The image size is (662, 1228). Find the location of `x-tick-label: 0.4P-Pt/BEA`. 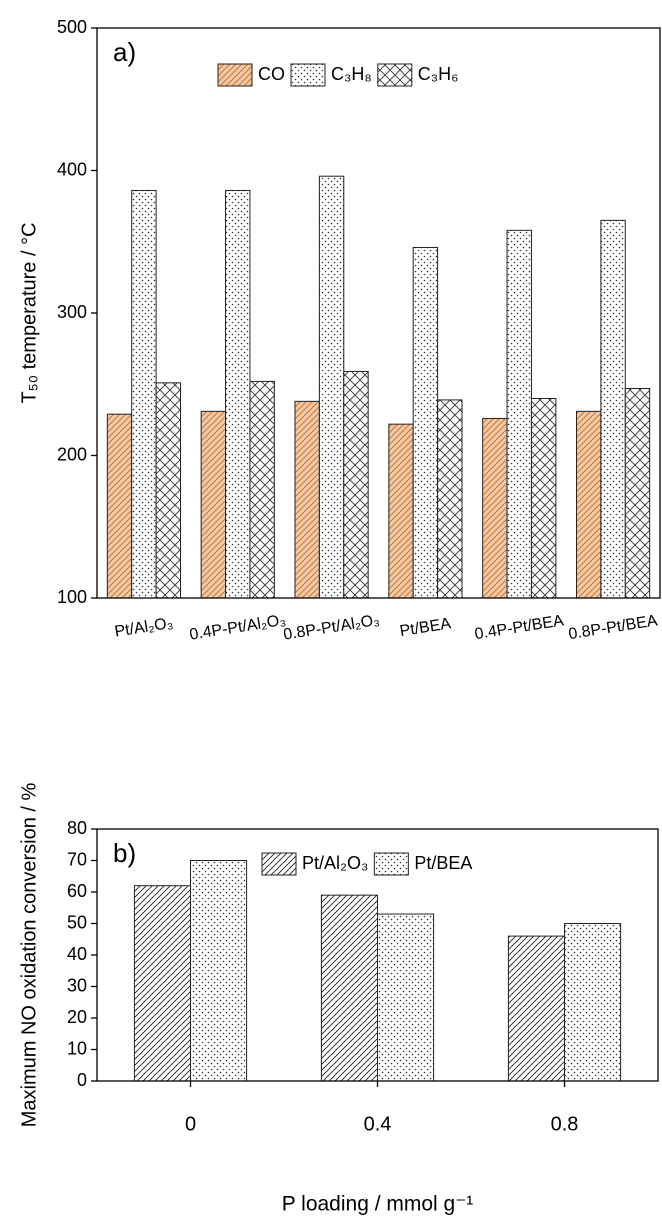

x-tick-label: 0.4P-Pt/BEA is located at coordinates (520, 627).